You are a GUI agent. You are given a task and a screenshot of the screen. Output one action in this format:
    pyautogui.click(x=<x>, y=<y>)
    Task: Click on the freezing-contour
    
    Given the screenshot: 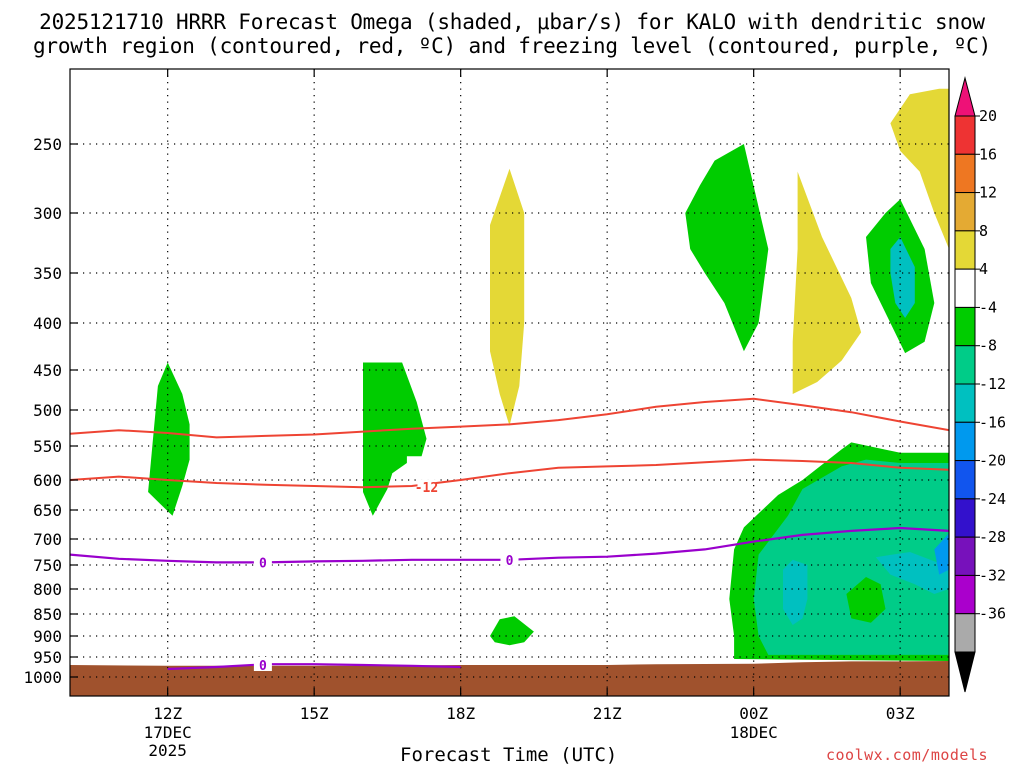 What is the action you would take?
    pyautogui.click(x=314, y=667)
    